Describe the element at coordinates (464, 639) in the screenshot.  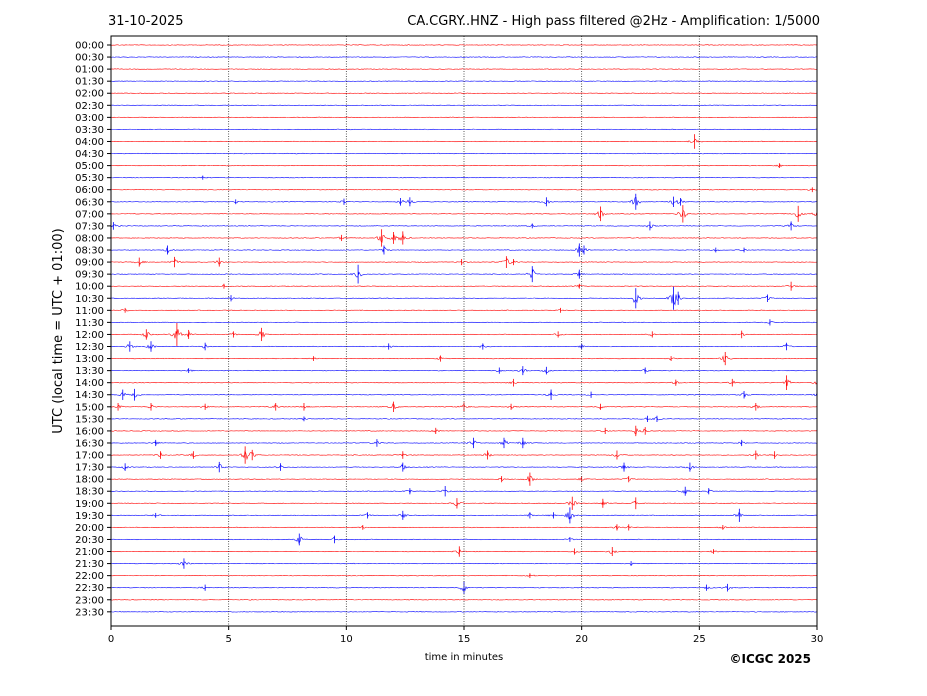
I see `x-tick-label: 15` at that location.